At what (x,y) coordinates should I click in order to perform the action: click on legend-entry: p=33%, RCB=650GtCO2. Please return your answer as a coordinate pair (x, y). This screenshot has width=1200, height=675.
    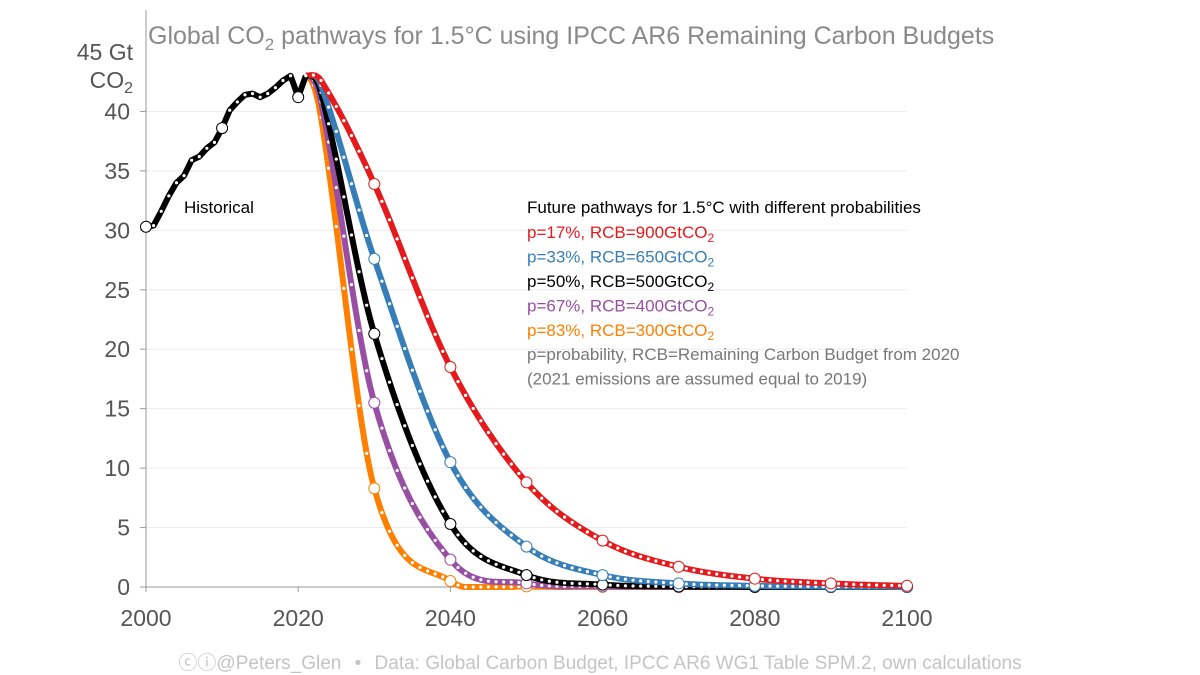
    Looking at the image, I should click on (620, 259).